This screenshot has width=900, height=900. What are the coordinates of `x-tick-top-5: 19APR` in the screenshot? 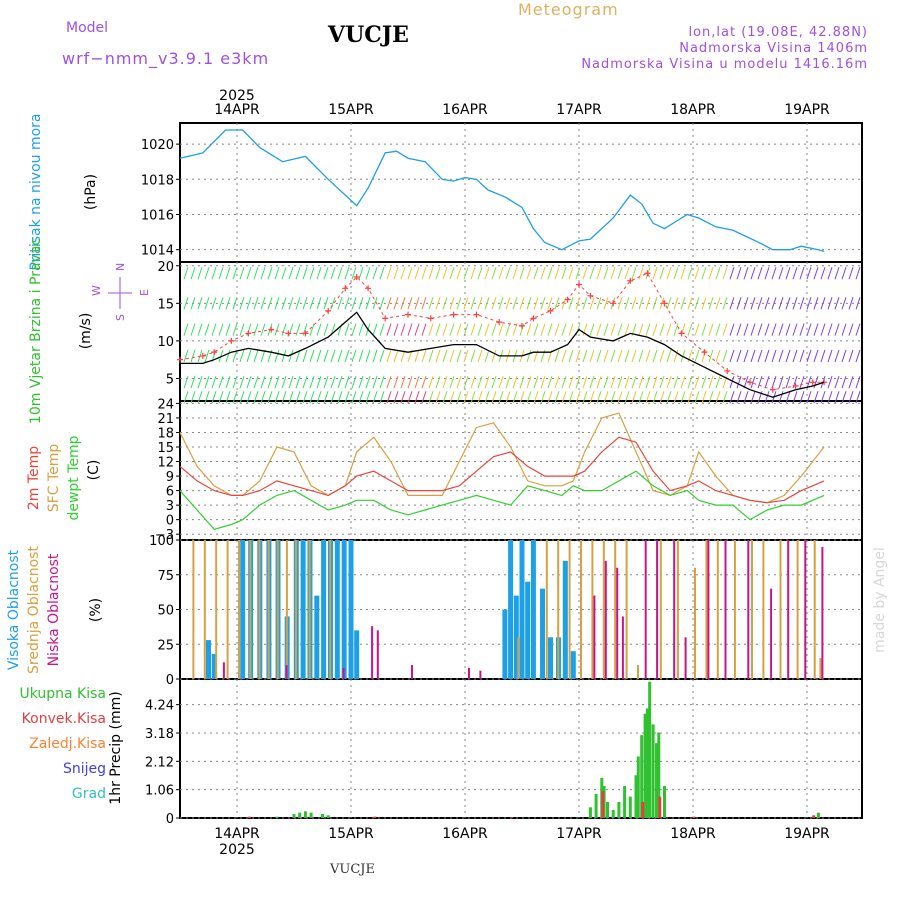 It's located at (807, 110).